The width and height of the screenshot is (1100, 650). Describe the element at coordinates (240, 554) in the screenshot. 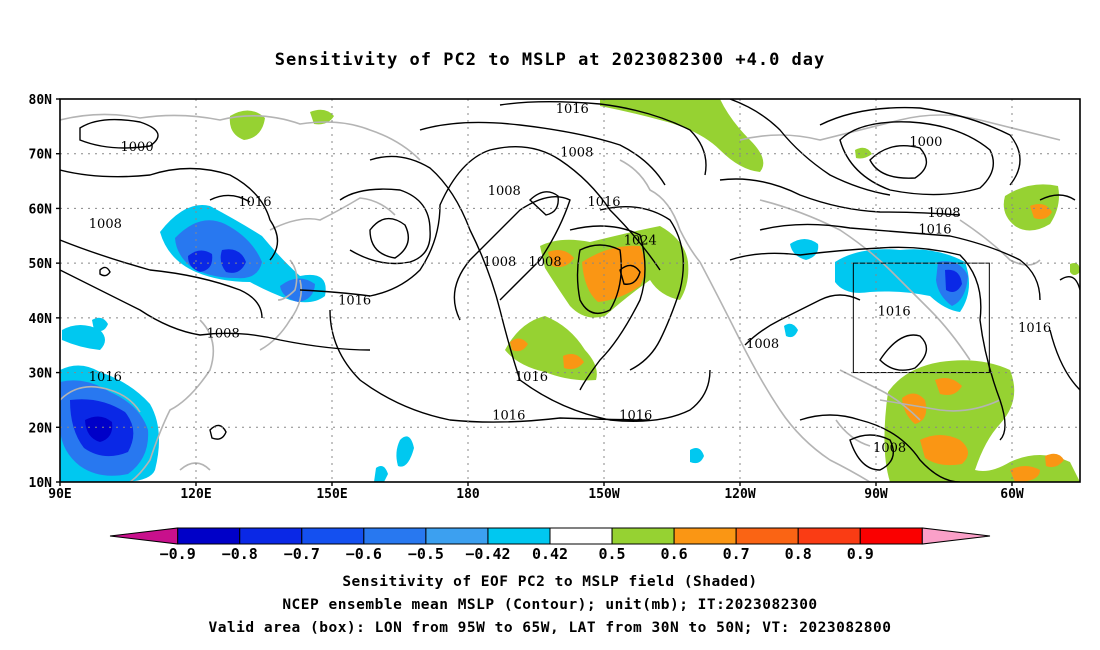

I see `colorbar-label: −0.8` at that location.